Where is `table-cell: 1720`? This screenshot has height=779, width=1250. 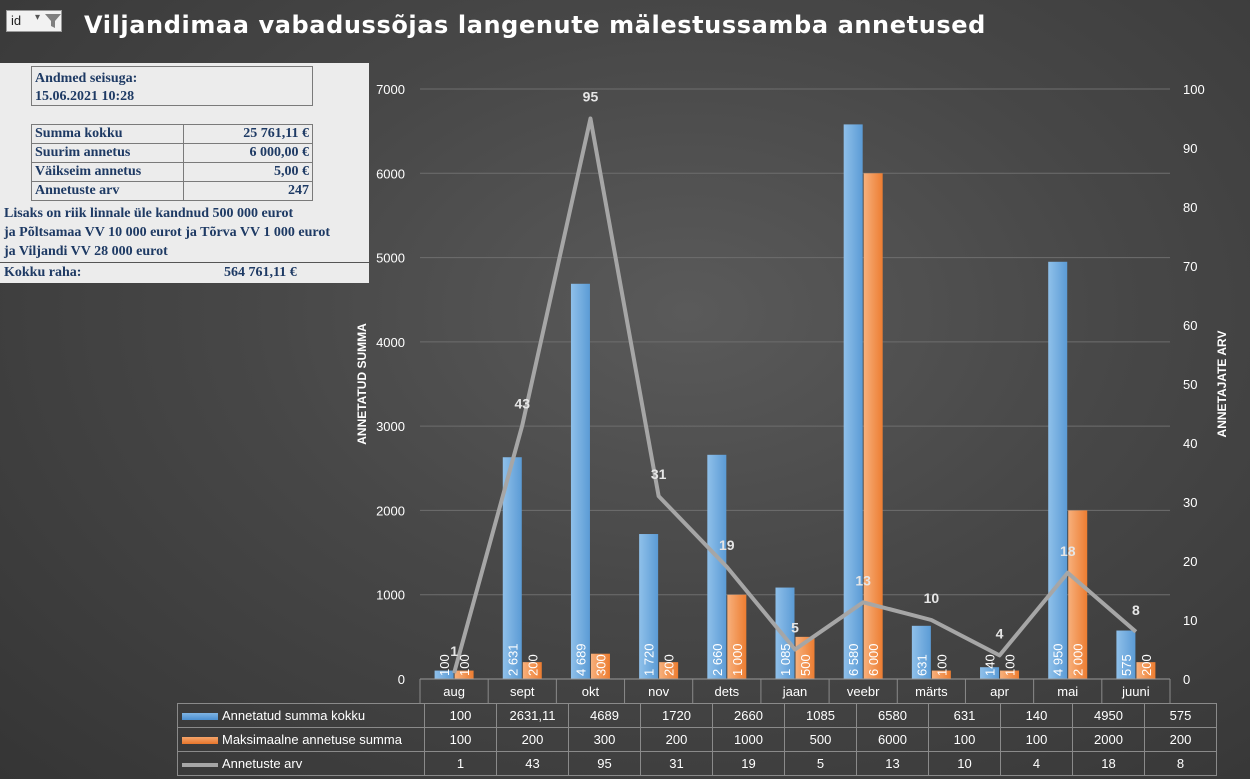
table-cell: 1720 is located at coordinates (676, 715).